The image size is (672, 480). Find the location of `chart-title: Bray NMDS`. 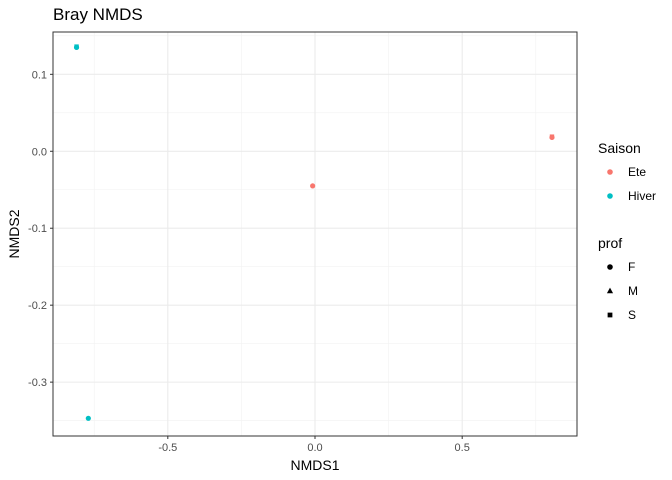

chart-title: Bray NMDS is located at coordinates (98, 14).